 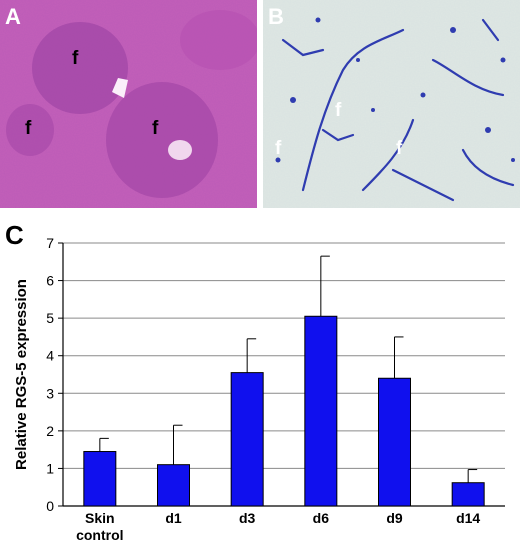 What do you see at coordinates (394, 518) in the screenshot?
I see `x-tick-label: d9` at bounding box center [394, 518].